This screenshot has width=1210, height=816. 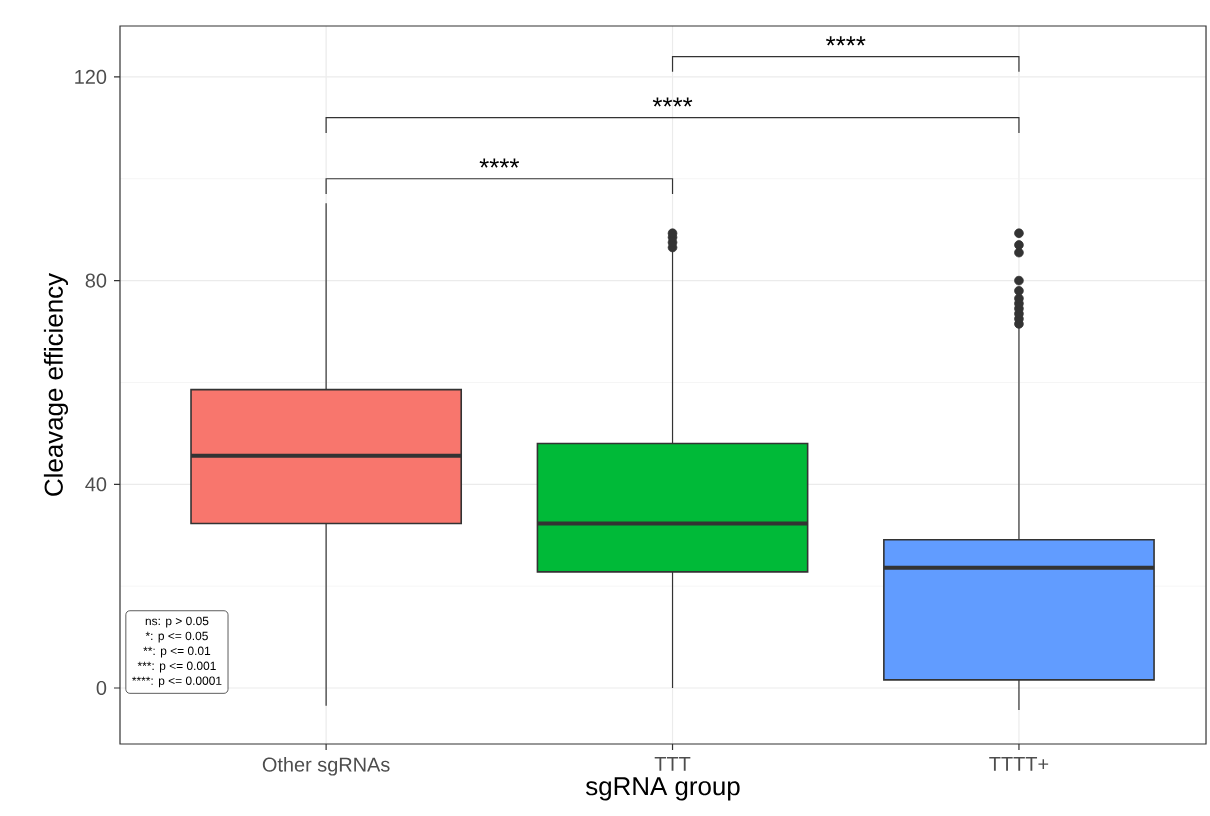 What do you see at coordinates (326, 766) in the screenshot?
I see `x-tick-label: Other sgRNAs` at bounding box center [326, 766].